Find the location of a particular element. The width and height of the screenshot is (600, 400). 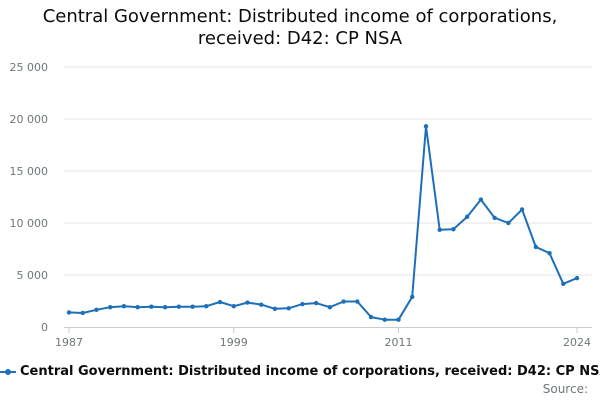

x-axis-tick-labels: 1987 1999 2011 2024 is located at coordinates (323, 342).